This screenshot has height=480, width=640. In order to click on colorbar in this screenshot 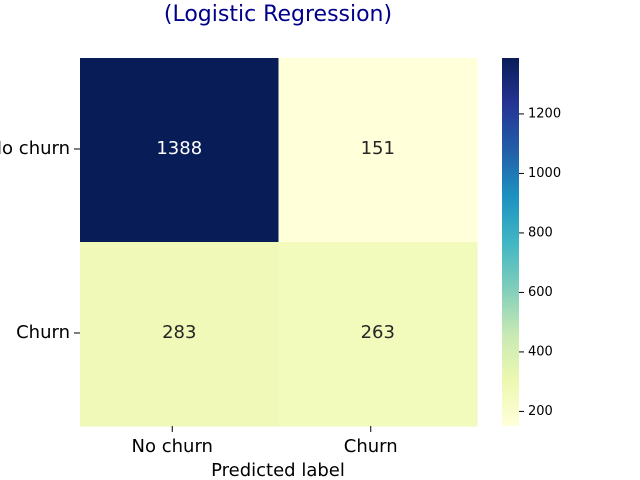, I will do `click(510, 242)`.